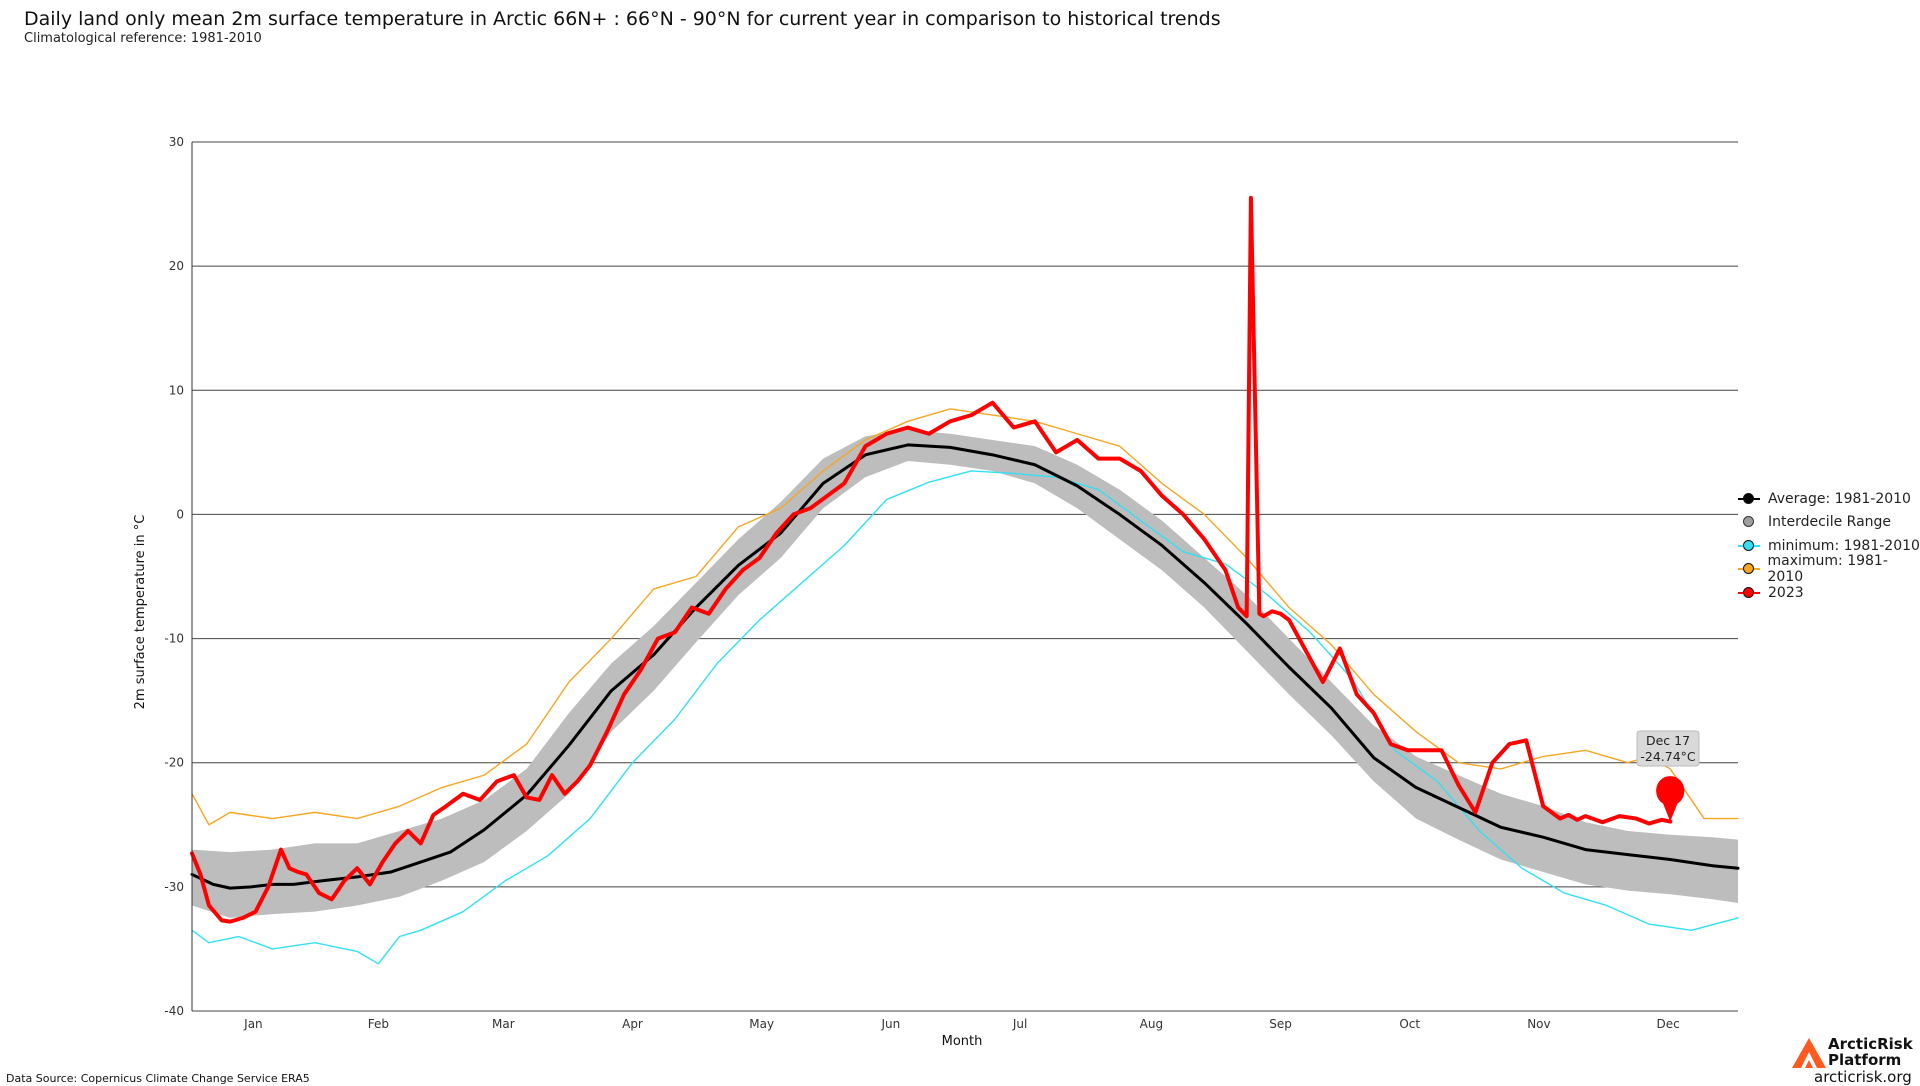  Describe the element at coordinates (176, 266) in the screenshot. I see `y-tick-label: 20` at that location.